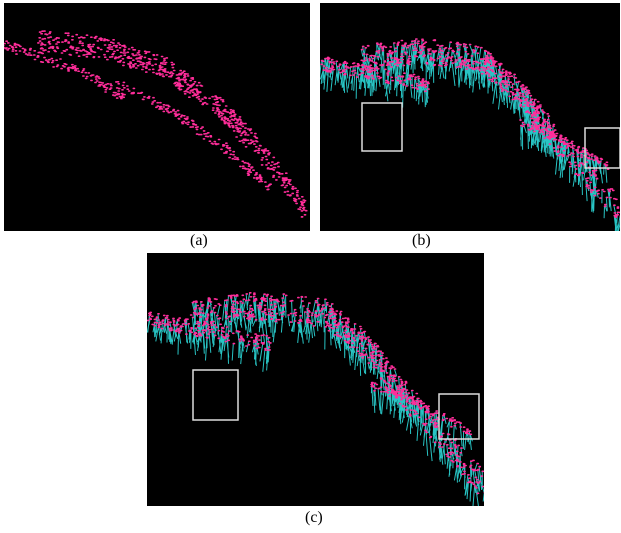  What do you see at coordinates (199, 240) in the screenshot?
I see `panel-label: (a)` at bounding box center [199, 240].